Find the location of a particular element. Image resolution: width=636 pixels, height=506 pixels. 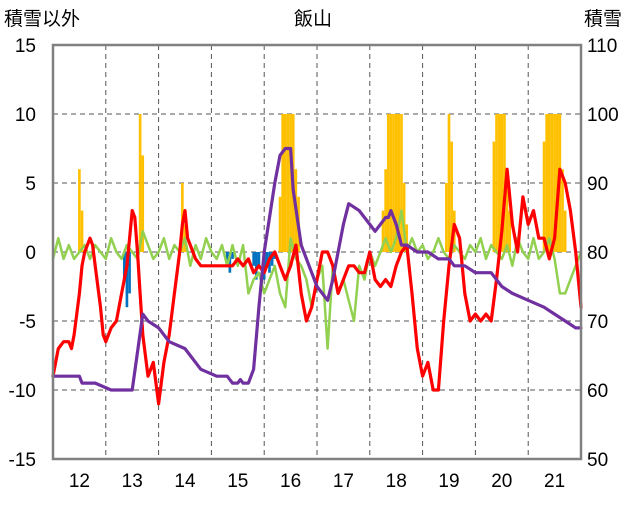

right-tick-label: 110 is located at coordinates (602, 46).